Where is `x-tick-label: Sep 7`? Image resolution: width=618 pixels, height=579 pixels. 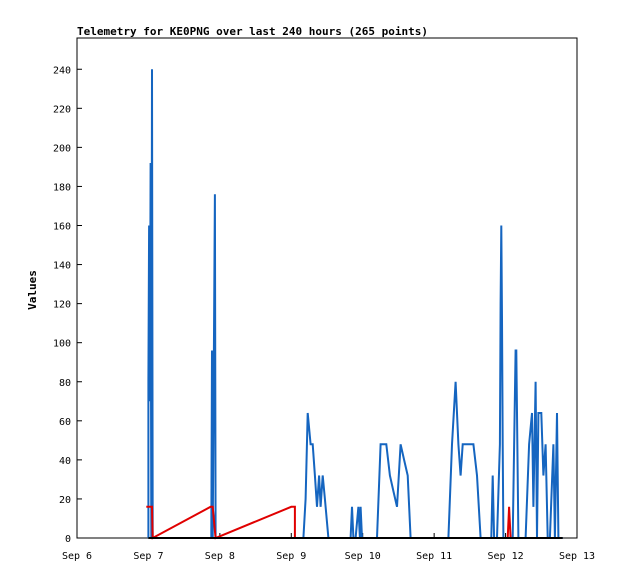 x-tick-label: Sep 7 is located at coordinates (148, 556).